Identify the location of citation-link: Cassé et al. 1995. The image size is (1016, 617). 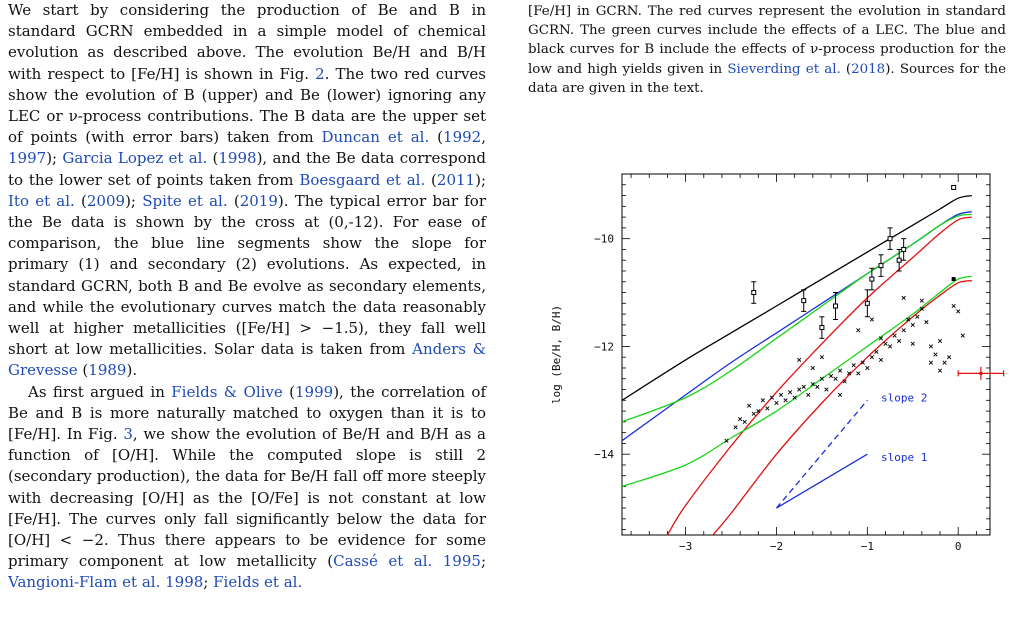
(407, 561).